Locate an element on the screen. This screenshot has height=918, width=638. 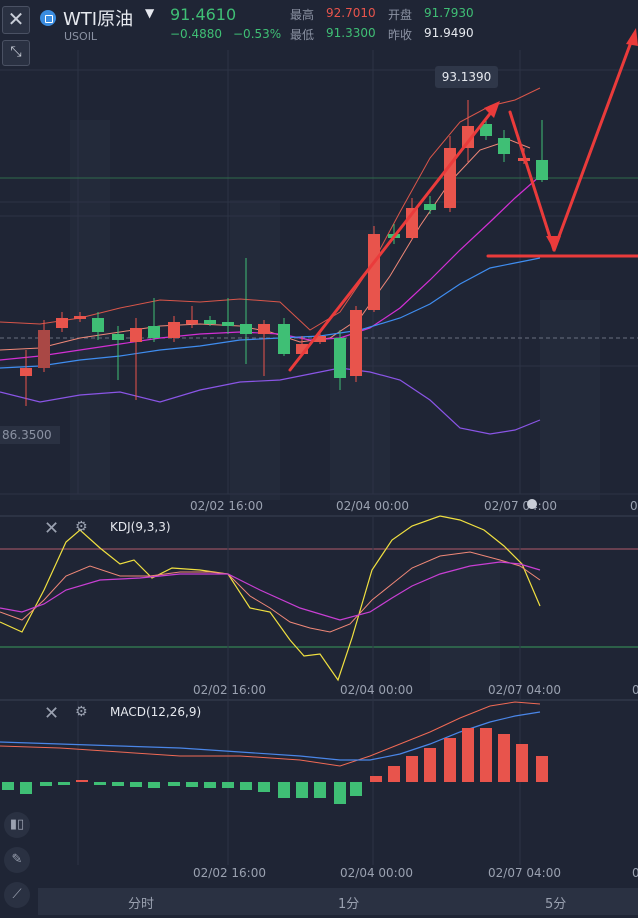
pen-tool-button: ✎ is located at coordinates (17, 860).